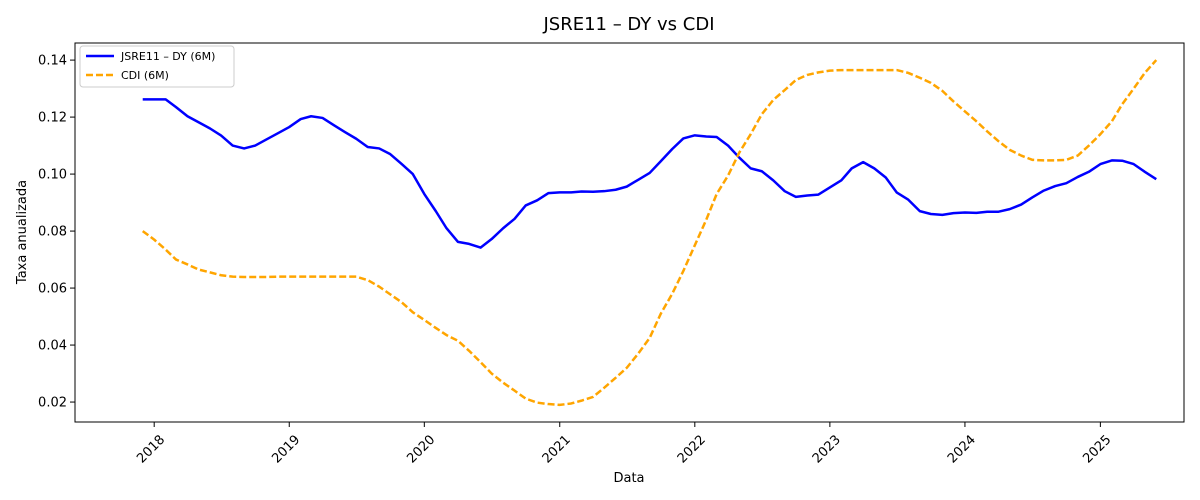  I want to click on legend-box, so click(157, 66).